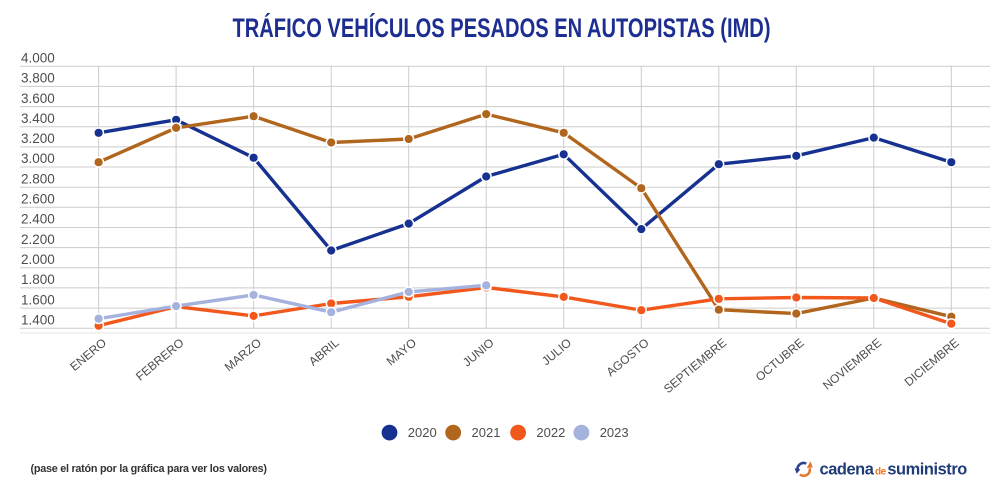 The width and height of the screenshot is (1000, 500). What do you see at coordinates (38, 219) in the screenshot?
I see `svg-text: 2.400` at bounding box center [38, 219].